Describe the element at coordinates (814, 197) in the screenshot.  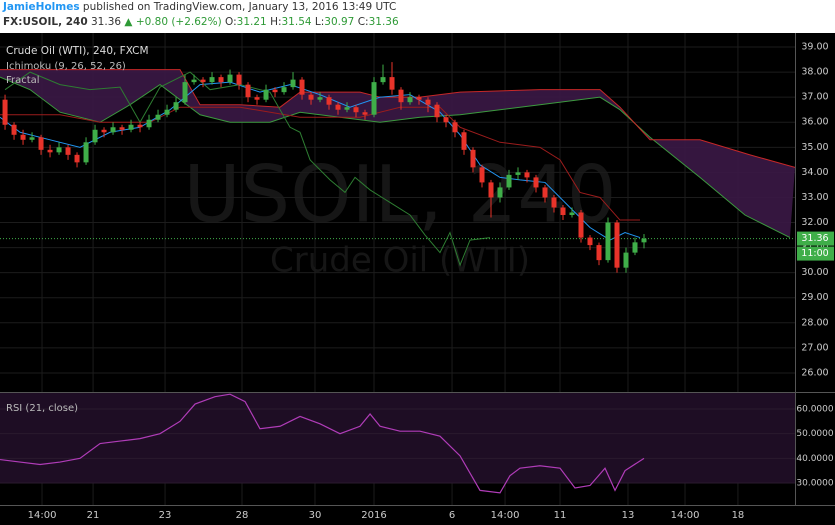
I see `y-tick-label: 33.00` at that location.